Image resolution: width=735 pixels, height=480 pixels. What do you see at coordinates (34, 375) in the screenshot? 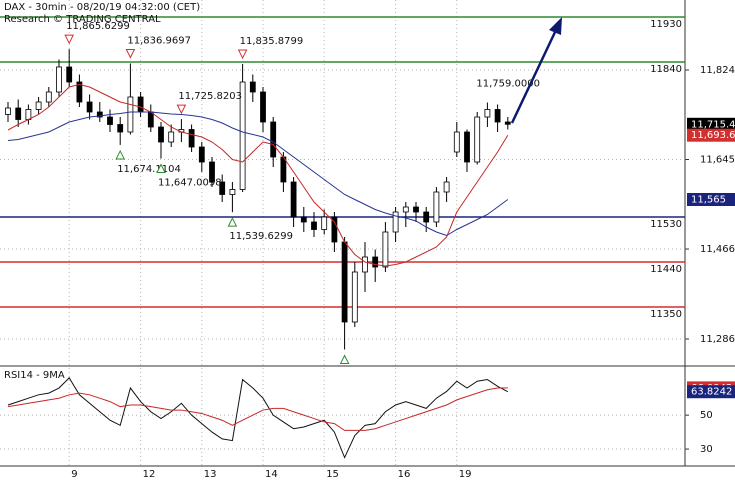
I see `rsi-title: RSI14 - 9MA` at bounding box center [34, 375].